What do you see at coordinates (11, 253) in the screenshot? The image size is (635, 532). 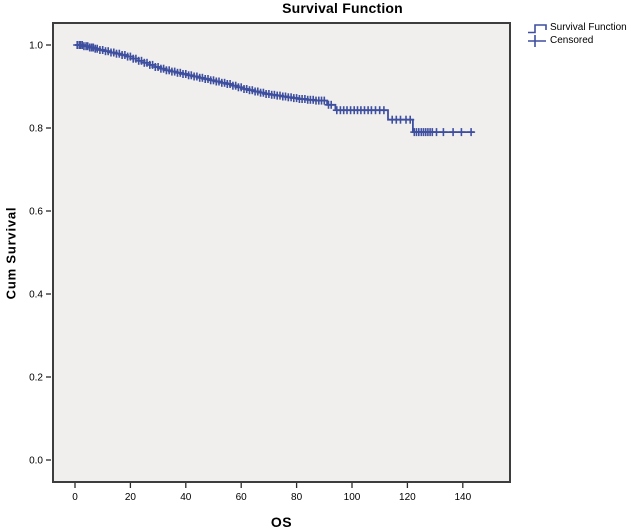 I see `y-axis-title: Cum Survival` at bounding box center [11, 253].